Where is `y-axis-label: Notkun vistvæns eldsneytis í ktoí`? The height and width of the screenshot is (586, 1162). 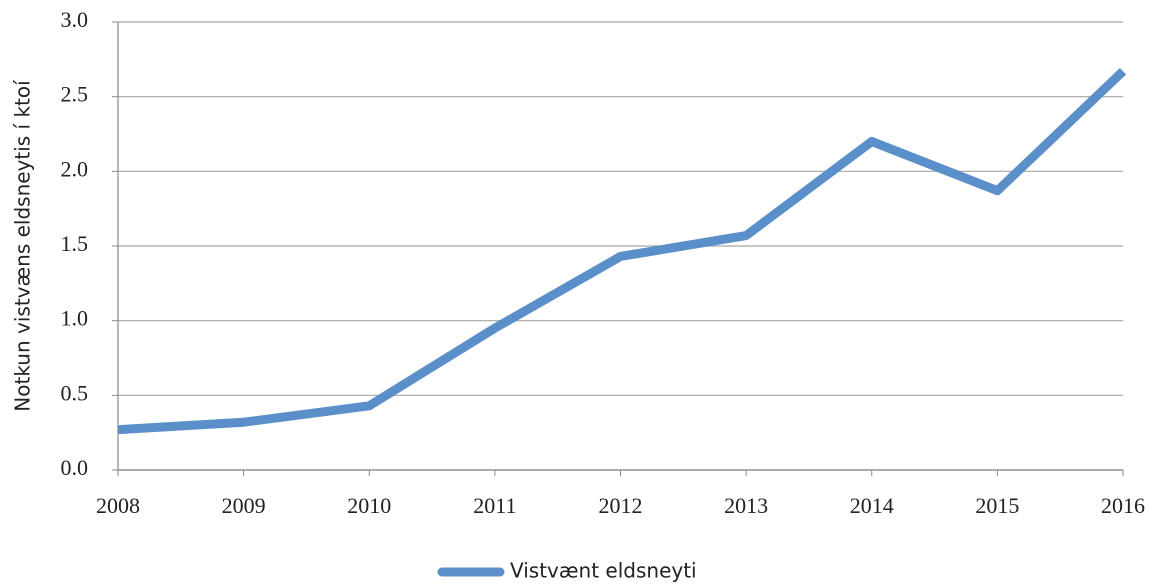 y-axis-label: Notkun vistvæns eldsneytis í ktoí is located at coordinates (23, 245).